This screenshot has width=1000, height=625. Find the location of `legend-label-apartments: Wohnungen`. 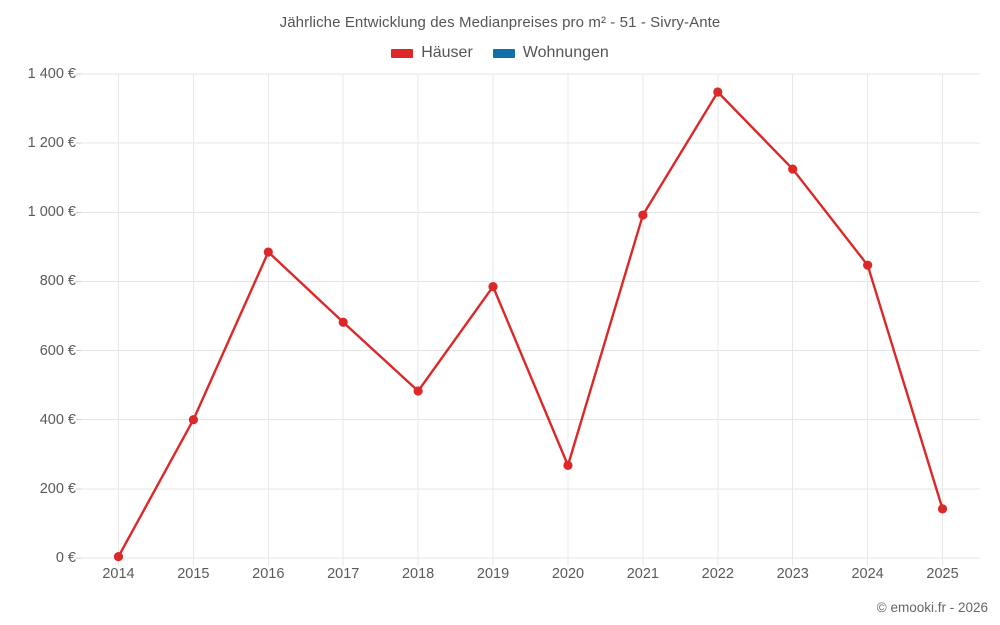

legend-label-apartments: Wohnungen is located at coordinates (565, 52).